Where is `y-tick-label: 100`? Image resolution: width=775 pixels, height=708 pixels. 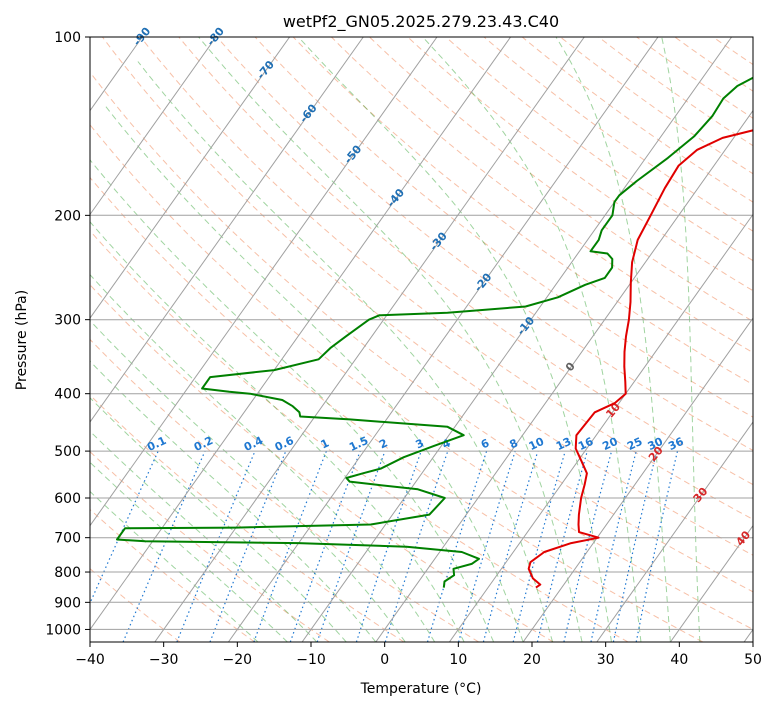
y-tick-label: 100 is located at coordinates (67, 38).